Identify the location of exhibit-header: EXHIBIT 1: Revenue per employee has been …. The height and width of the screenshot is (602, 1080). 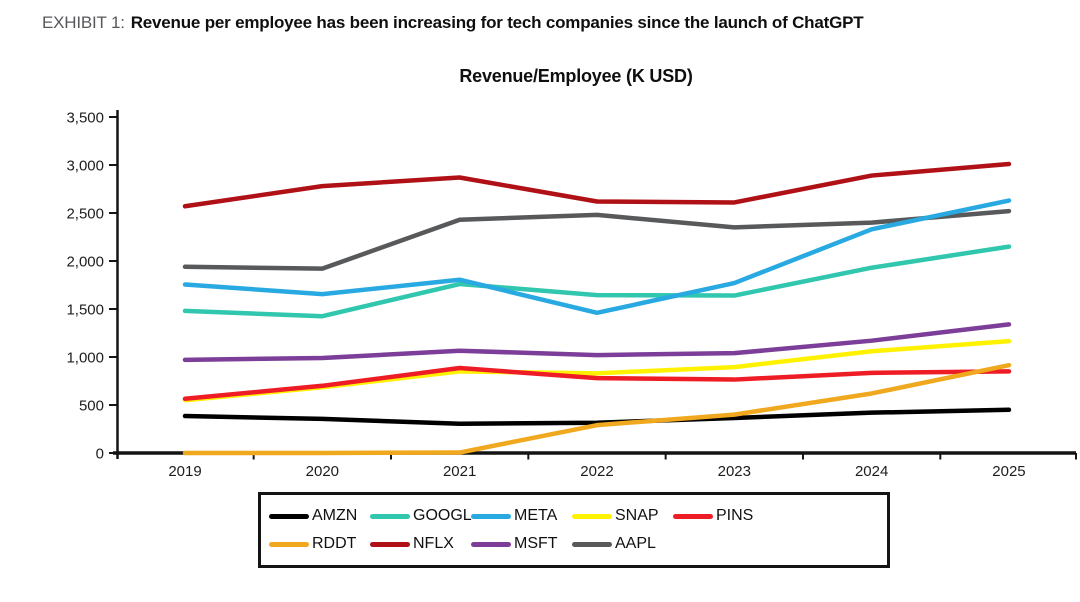
(453, 23).